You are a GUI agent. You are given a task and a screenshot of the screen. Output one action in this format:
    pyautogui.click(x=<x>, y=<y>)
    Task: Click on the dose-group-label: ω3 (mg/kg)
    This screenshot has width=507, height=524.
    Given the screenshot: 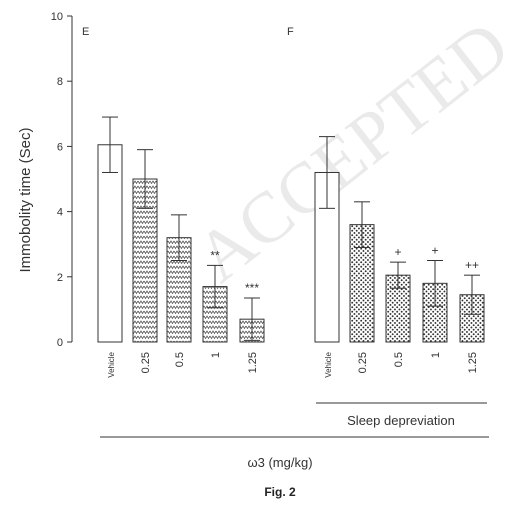 What is the action you would take?
    pyautogui.click(x=279, y=462)
    